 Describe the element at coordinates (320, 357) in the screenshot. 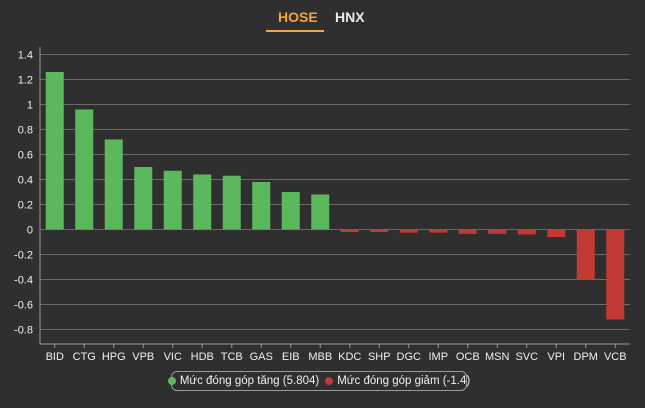

I see `x-tick-label: MBB` at that location.